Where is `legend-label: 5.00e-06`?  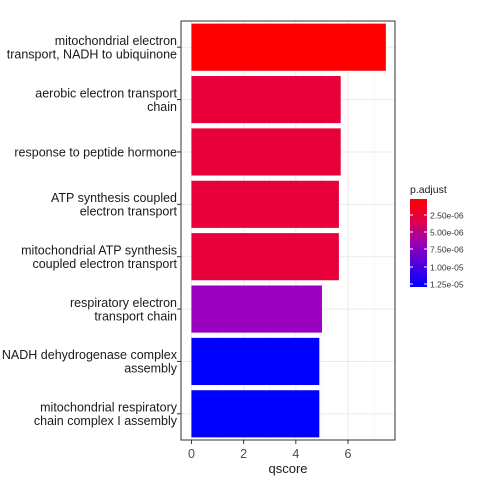
legend-label: 5.00e-06 is located at coordinates (447, 233).